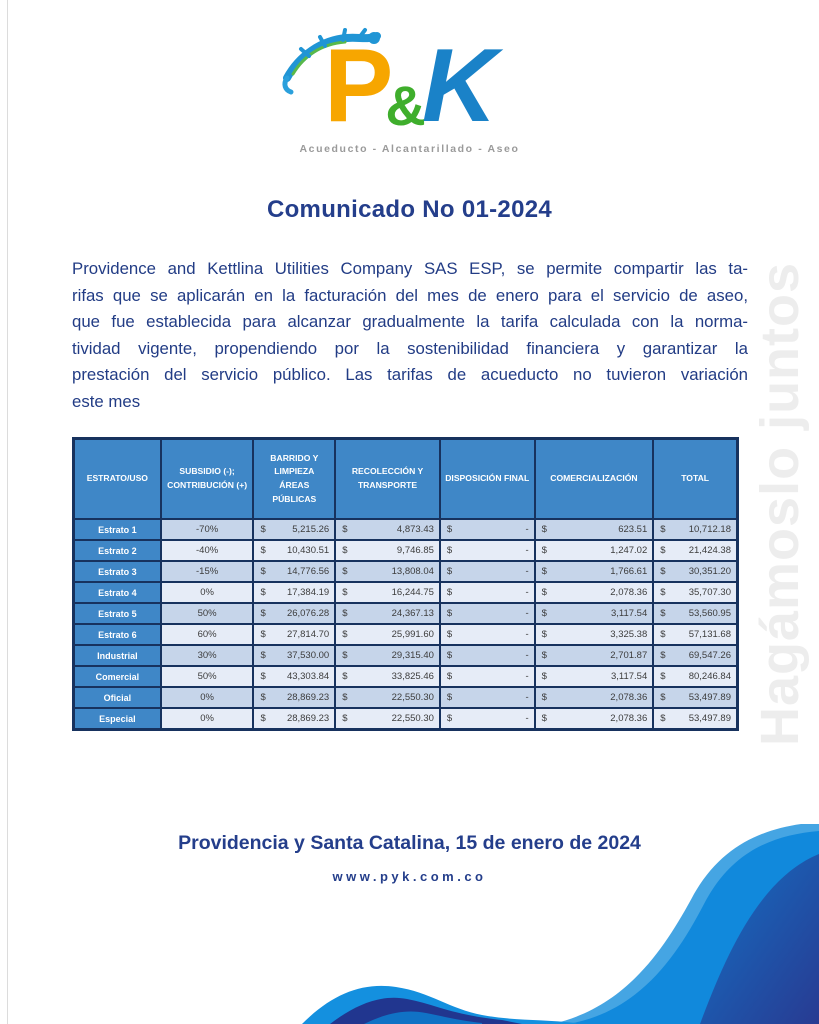  What do you see at coordinates (294, 479) in the screenshot?
I see `col-header-barrido: BARRIDO Y LIMPIEZA ÁREAS PÚBLICAS` at bounding box center [294, 479].